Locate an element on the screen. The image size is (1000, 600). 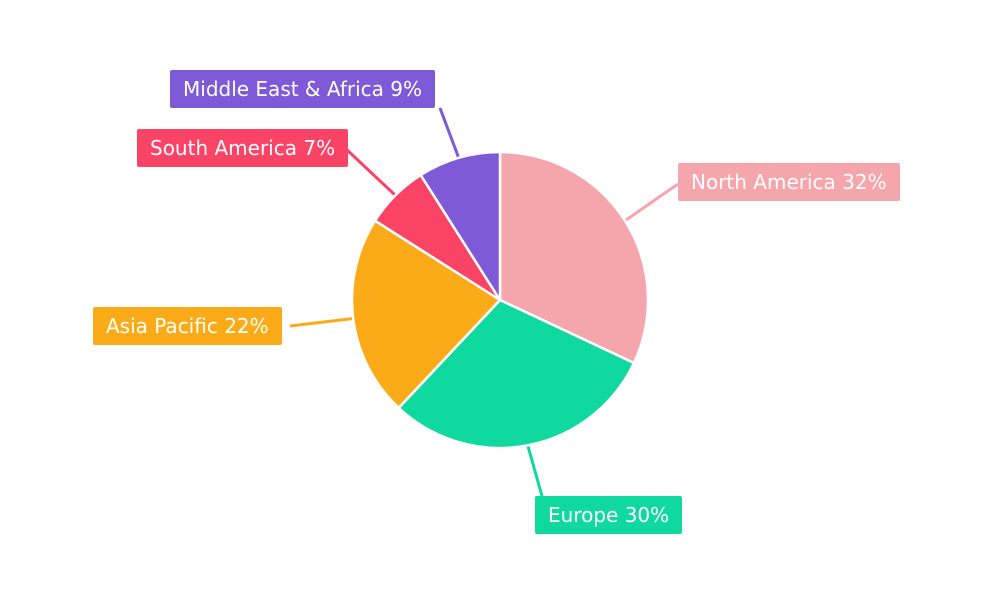
slice-label-south-america: South America 7% is located at coordinates (243, 148).